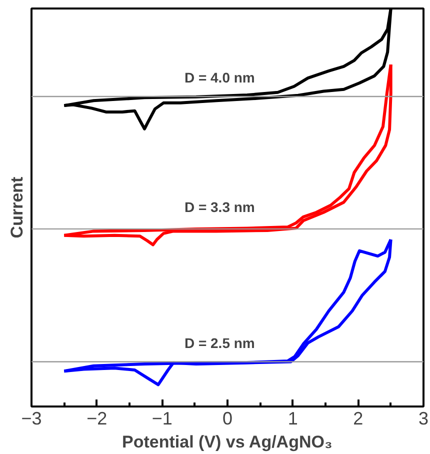 This screenshot has width=430, height=454. I want to click on x-tick-label: 3, so click(423, 418).